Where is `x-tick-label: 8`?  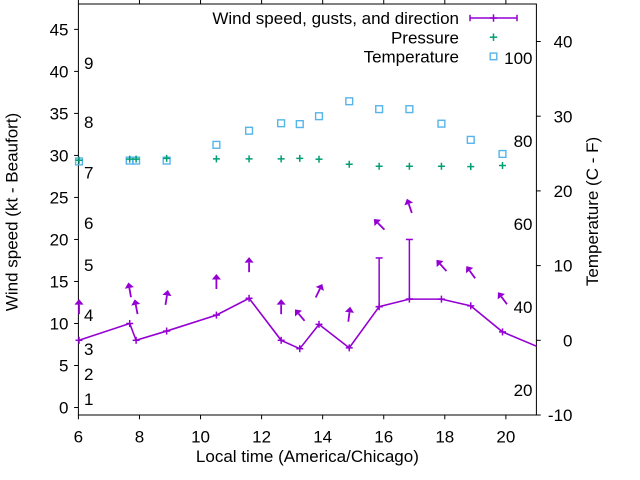
x-tick-label: 8 is located at coordinates (139, 437).